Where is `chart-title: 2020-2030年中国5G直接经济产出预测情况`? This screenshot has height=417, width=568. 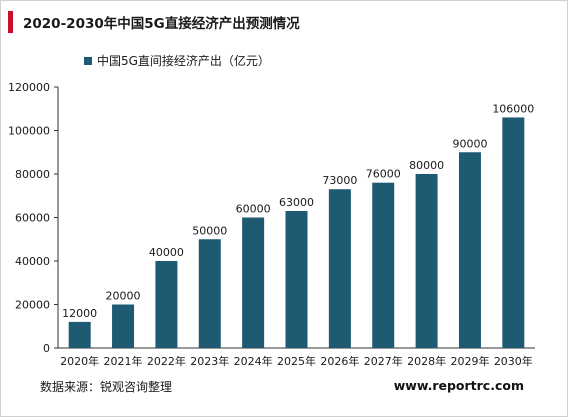 chart-title: 2020-2030年中国5G直接经济产出预测情况 is located at coordinates (161, 24).